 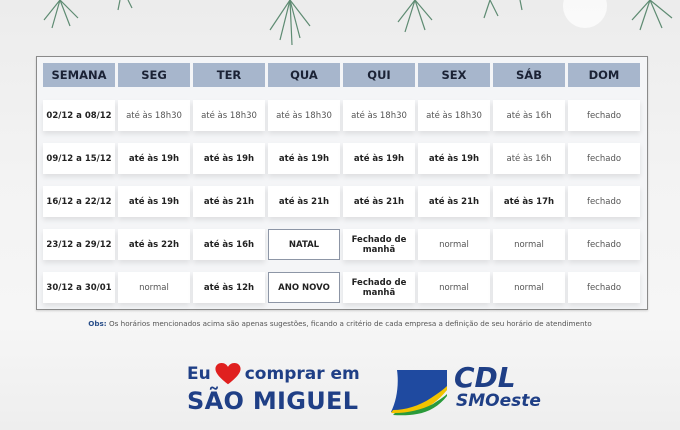 I want to click on holiday-cell-natal: NATAL, so click(x=304, y=244).